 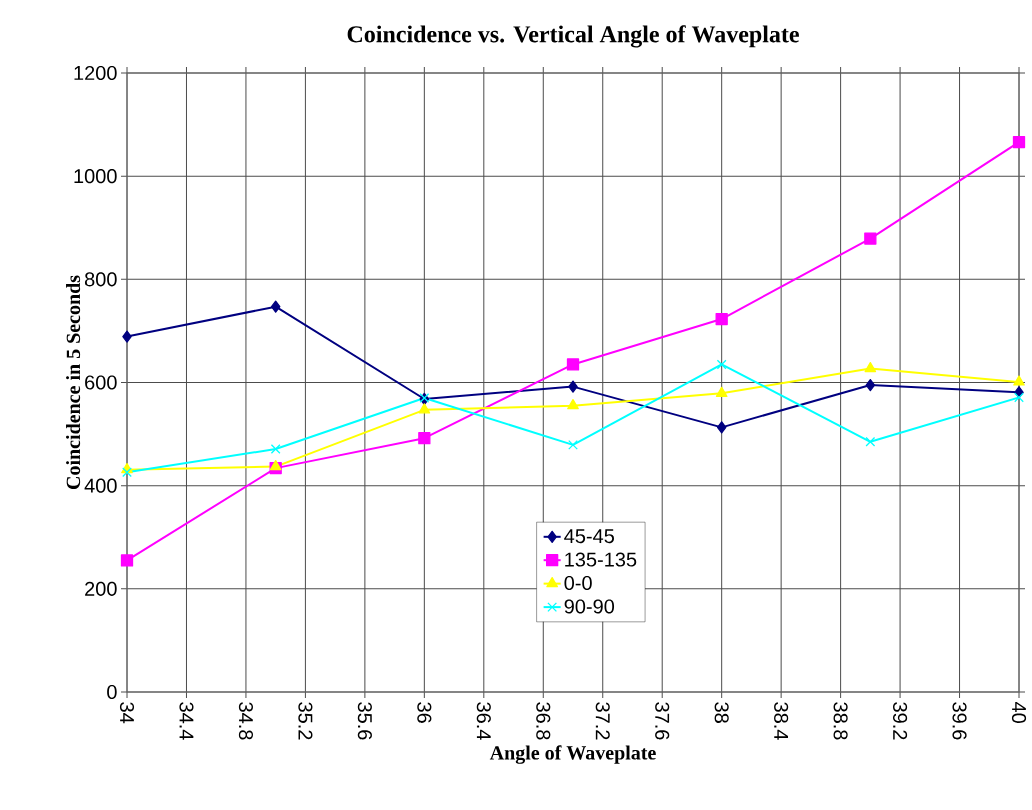 What do you see at coordinates (1019, 712) in the screenshot?
I see `x-tick-label: 40` at bounding box center [1019, 712].